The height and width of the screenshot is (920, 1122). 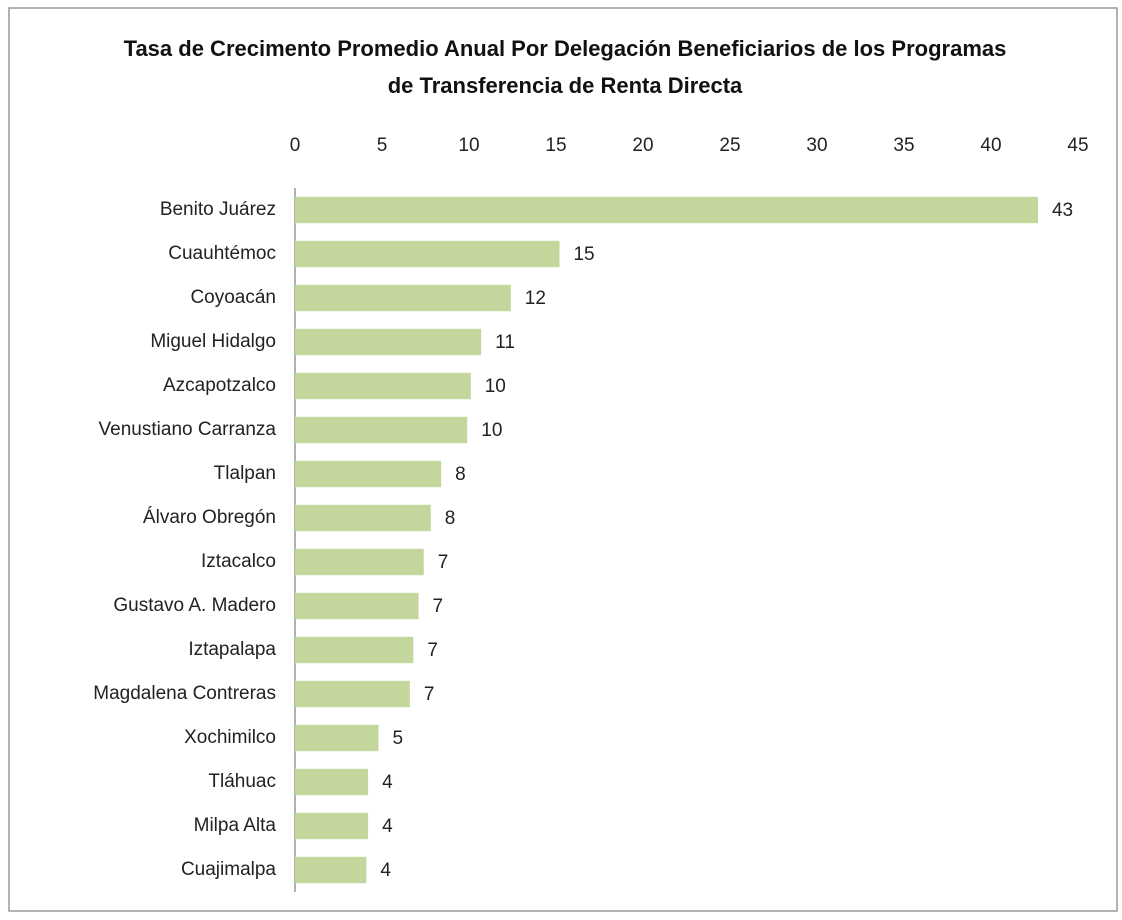 What do you see at coordinates (382, 145) in the screenshot?
I see `x-tick-label: 5` at bounding box center [382, 145].